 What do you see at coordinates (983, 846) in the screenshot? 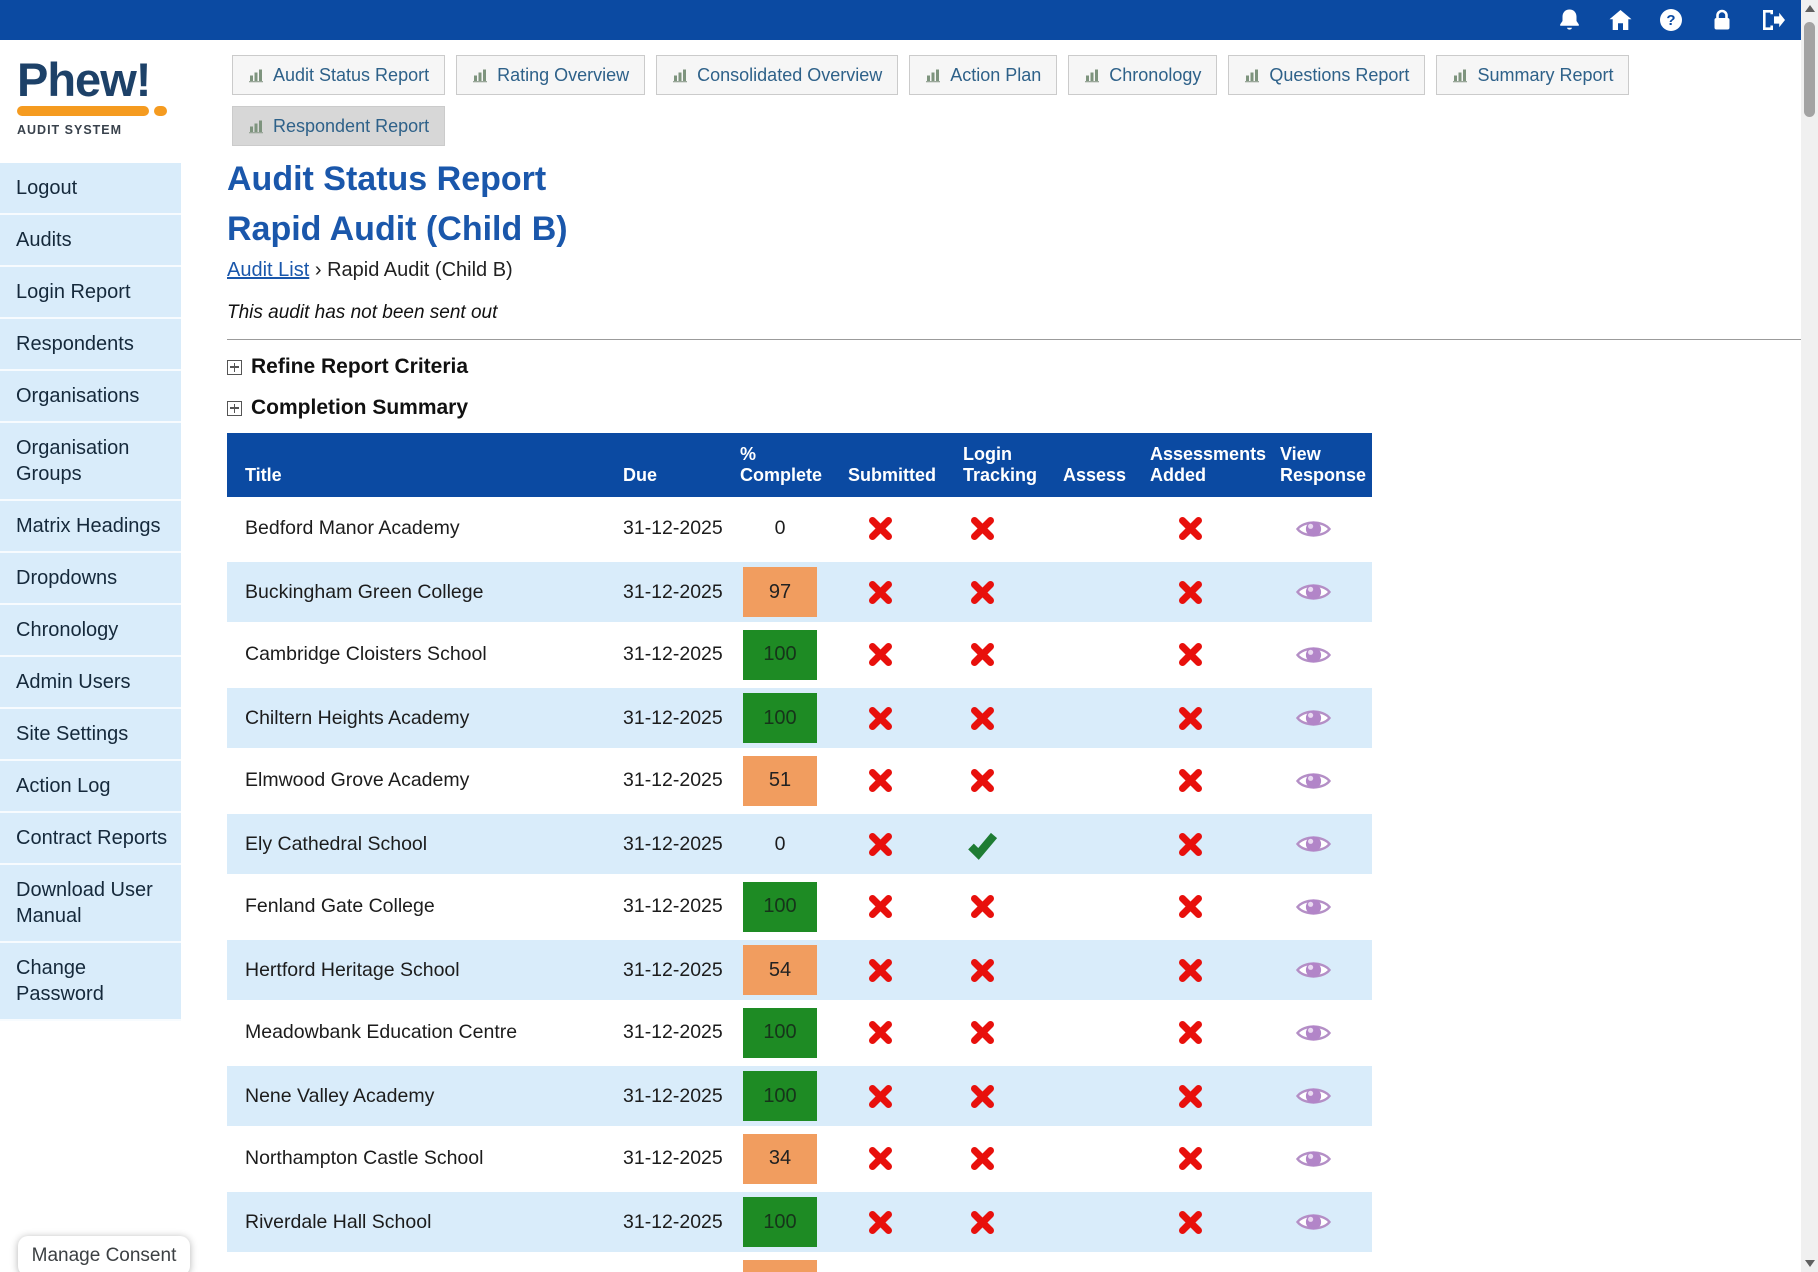
I see `check-icon` at bounding box center [983, 846].